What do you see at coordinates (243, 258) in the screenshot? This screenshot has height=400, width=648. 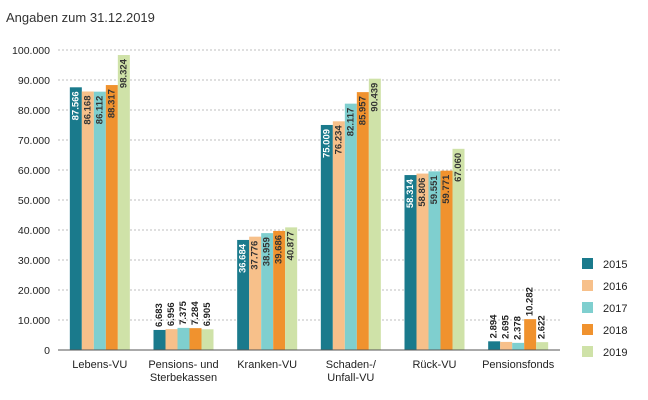 I see `value-label: 36.684` at bounding box center [243, 258].